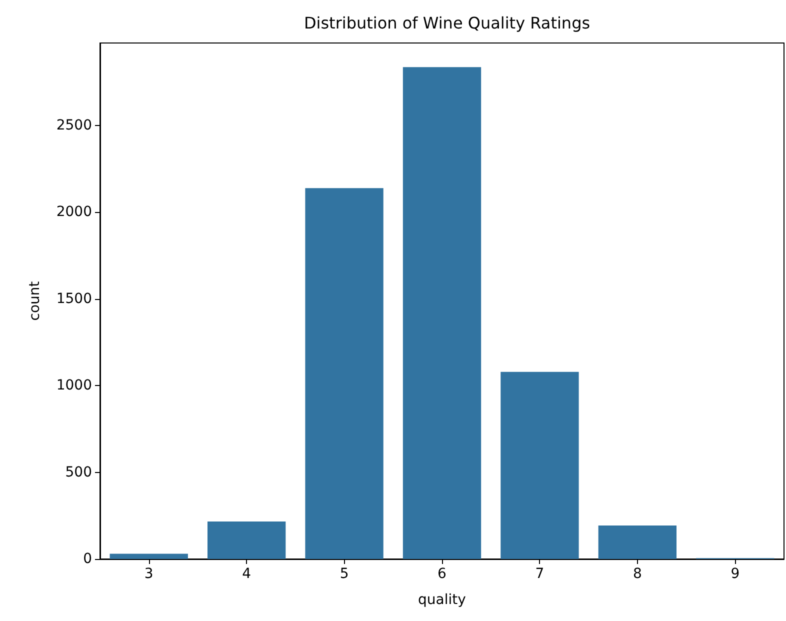  I want to click on x-tick-label: 8, so click(637, 574).